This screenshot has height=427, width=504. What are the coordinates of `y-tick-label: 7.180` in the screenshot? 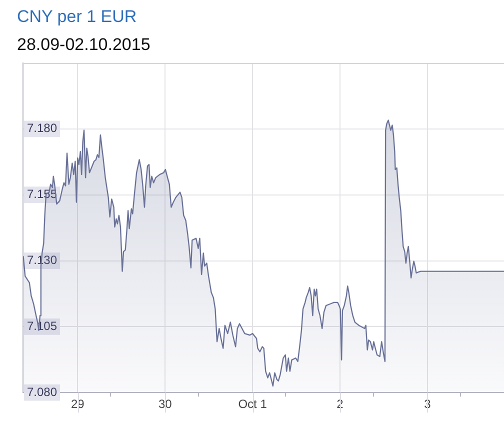 It's located at (42, 128).